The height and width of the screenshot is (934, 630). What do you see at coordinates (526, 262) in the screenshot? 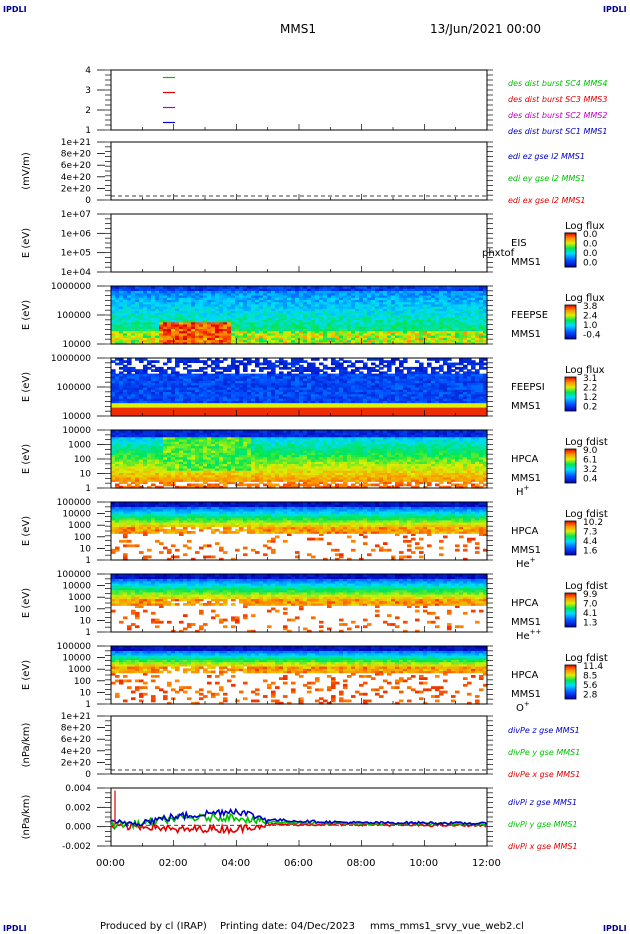
I see `spacecraft-label: MMS1` at bounding box center [526, 262].